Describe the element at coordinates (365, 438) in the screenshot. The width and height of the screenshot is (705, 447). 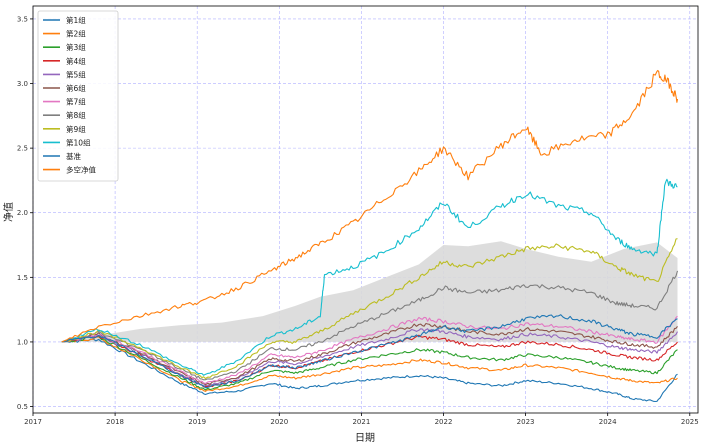
I see `x-axis-label: 日期` at that location.